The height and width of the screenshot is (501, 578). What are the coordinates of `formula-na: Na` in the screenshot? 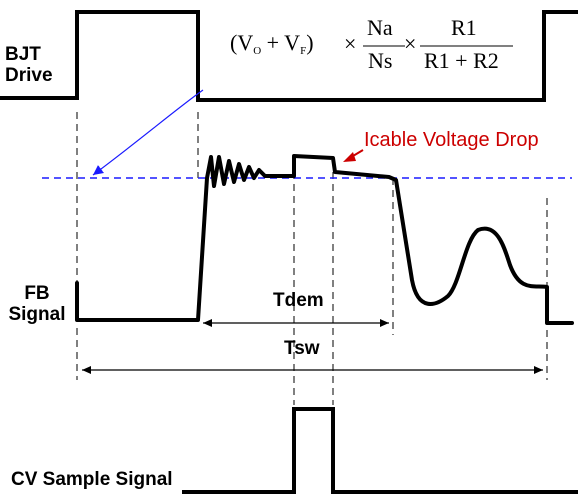 It's located at (380, 27).